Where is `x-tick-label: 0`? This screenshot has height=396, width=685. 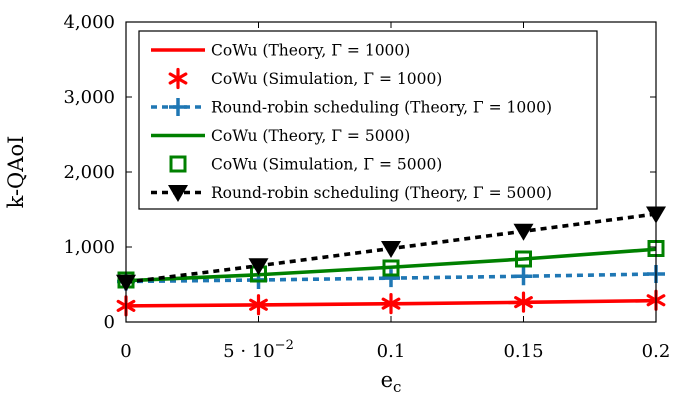
x-tick-label: 0 is located at coordinates (125, 351).